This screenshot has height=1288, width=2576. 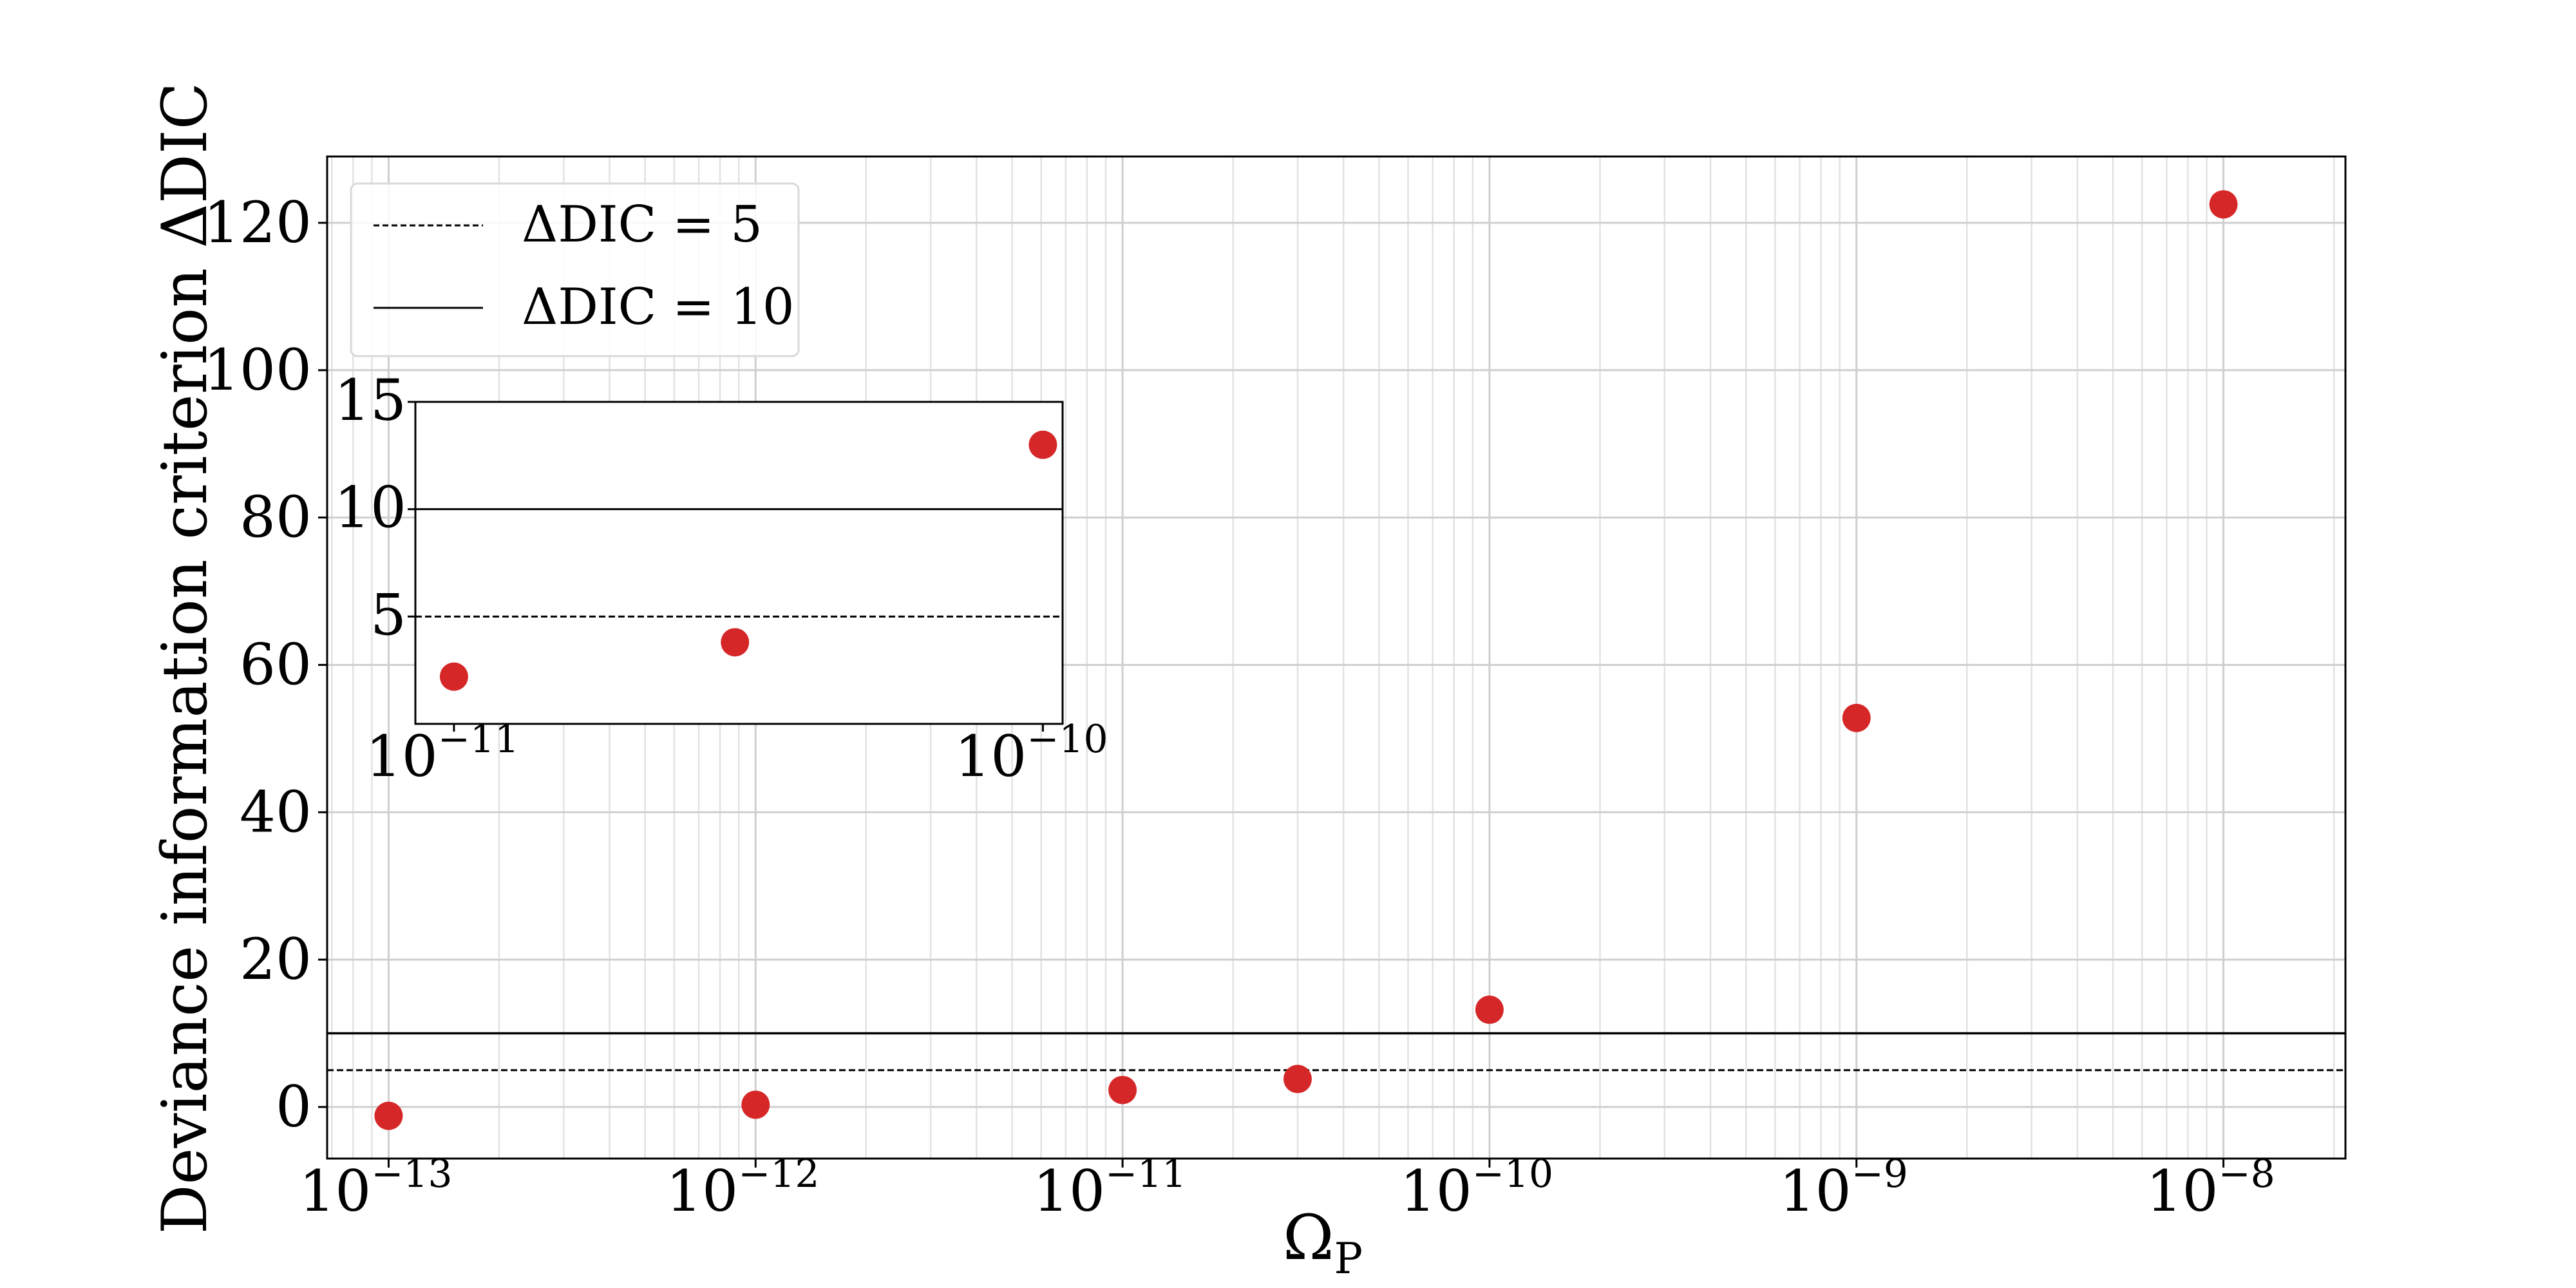 I want to click on y-tick-label: 100, so click(x=258, y=370).